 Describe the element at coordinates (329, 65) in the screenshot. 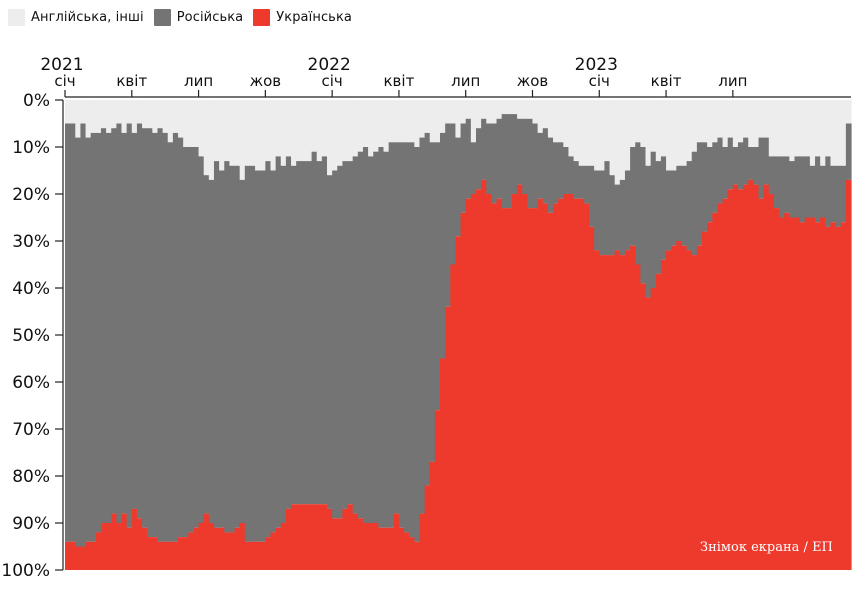

I see `x-year-label: 2022` at that location.